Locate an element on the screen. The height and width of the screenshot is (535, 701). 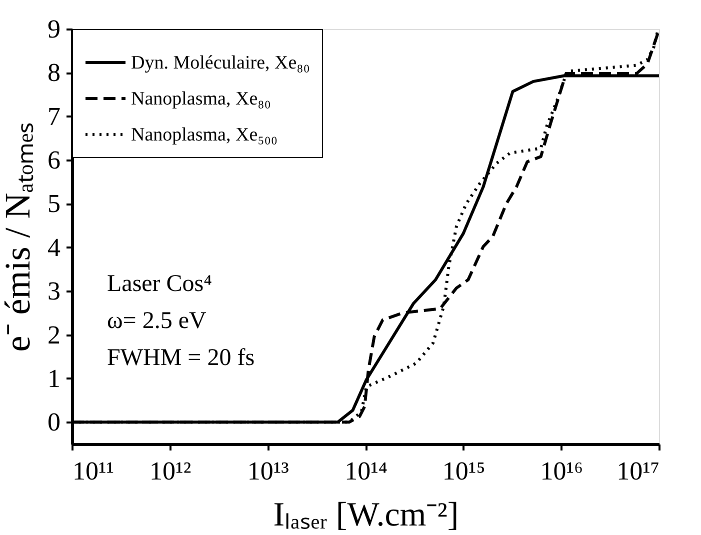
legend-label: Nanoplasma, Xe₈₀ is located at coordinates (201, 99).